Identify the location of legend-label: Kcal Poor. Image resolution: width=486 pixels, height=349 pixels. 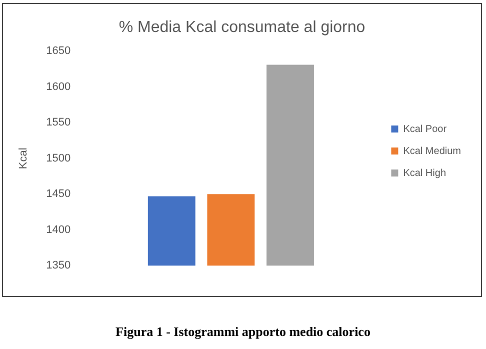
(425, 129).